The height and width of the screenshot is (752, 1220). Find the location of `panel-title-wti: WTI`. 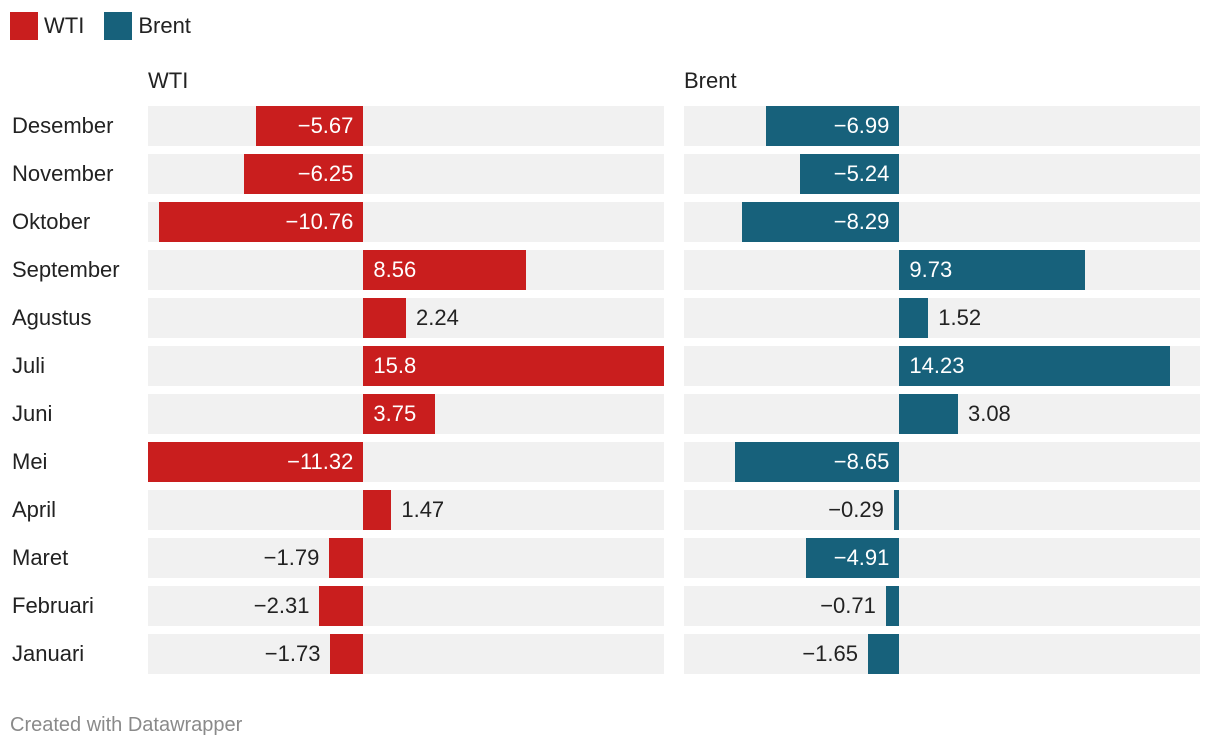

panel-title-wti: WTI is located at coordinates (168, 80).